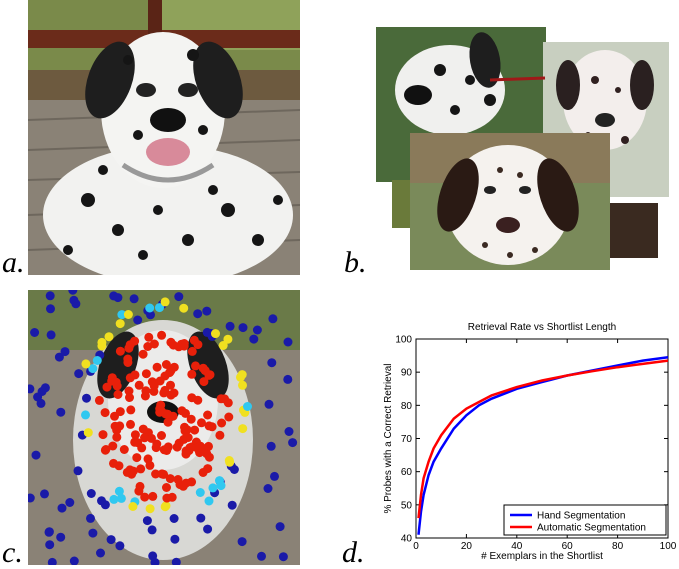 This screenshot has width=679, height=569. I want to click on y-tick-label: 60, so click(407, 472).